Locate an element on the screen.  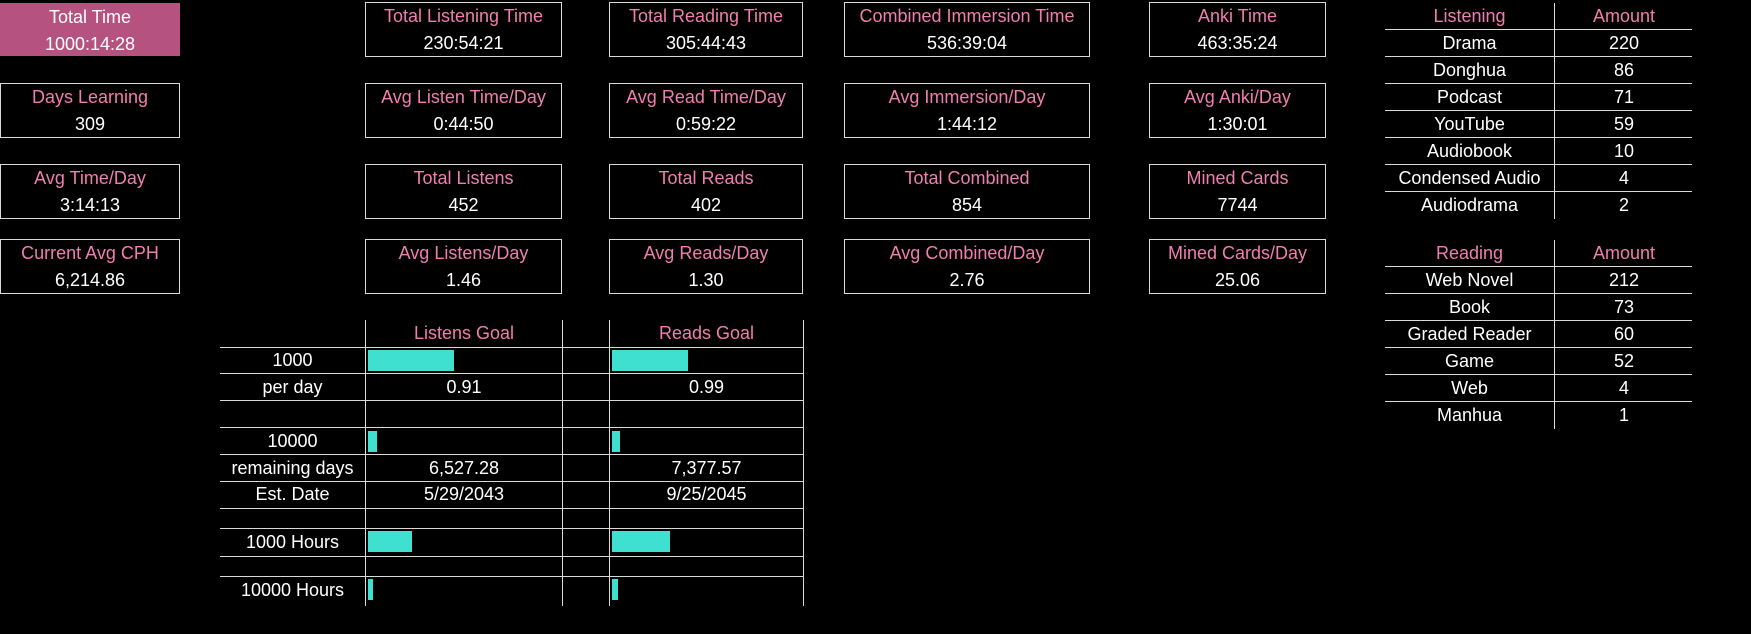
reads-1000-progress-bar is located at coordinates (650, 360).